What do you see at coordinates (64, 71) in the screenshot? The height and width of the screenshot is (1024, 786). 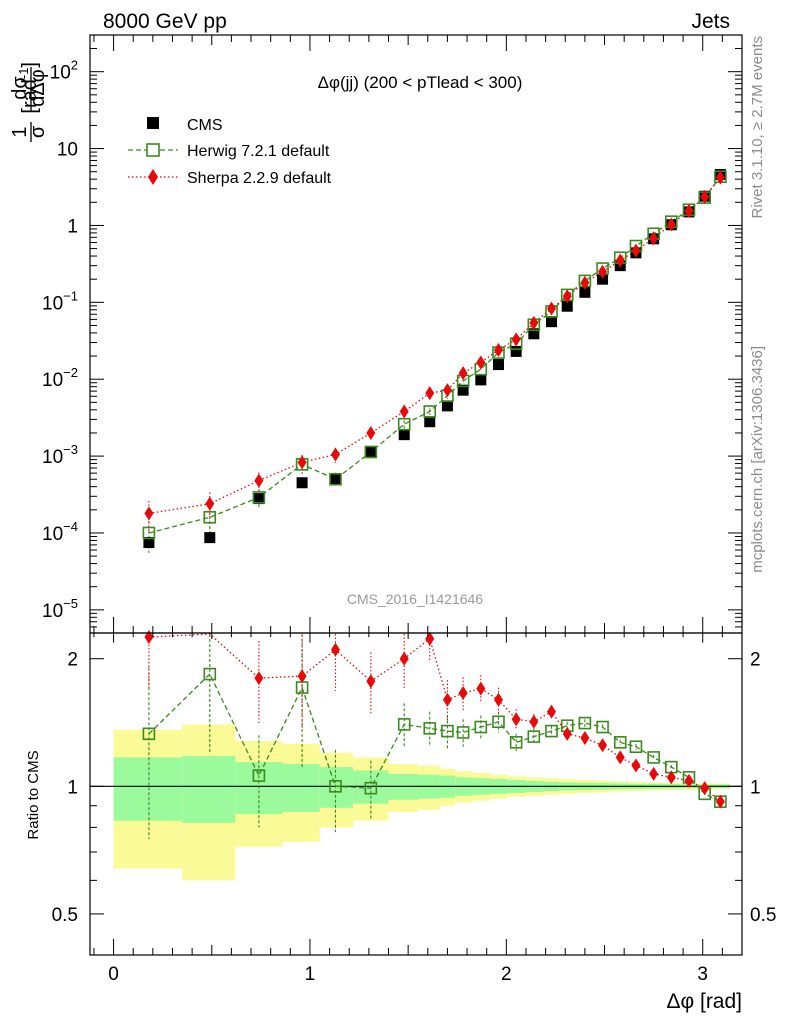 I see `main-y-tick-label: 10²` at bounding box center [64, 71].